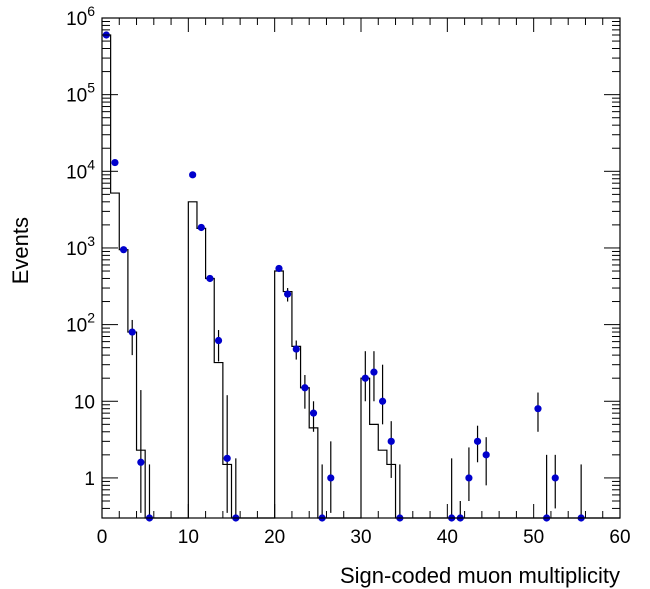 The width and height of the screenshot is (650, 589). What do you see at coordinates (102, 537) in the screenshot?
I see `x-tick-label: 0` at bounding box center [102, 537].